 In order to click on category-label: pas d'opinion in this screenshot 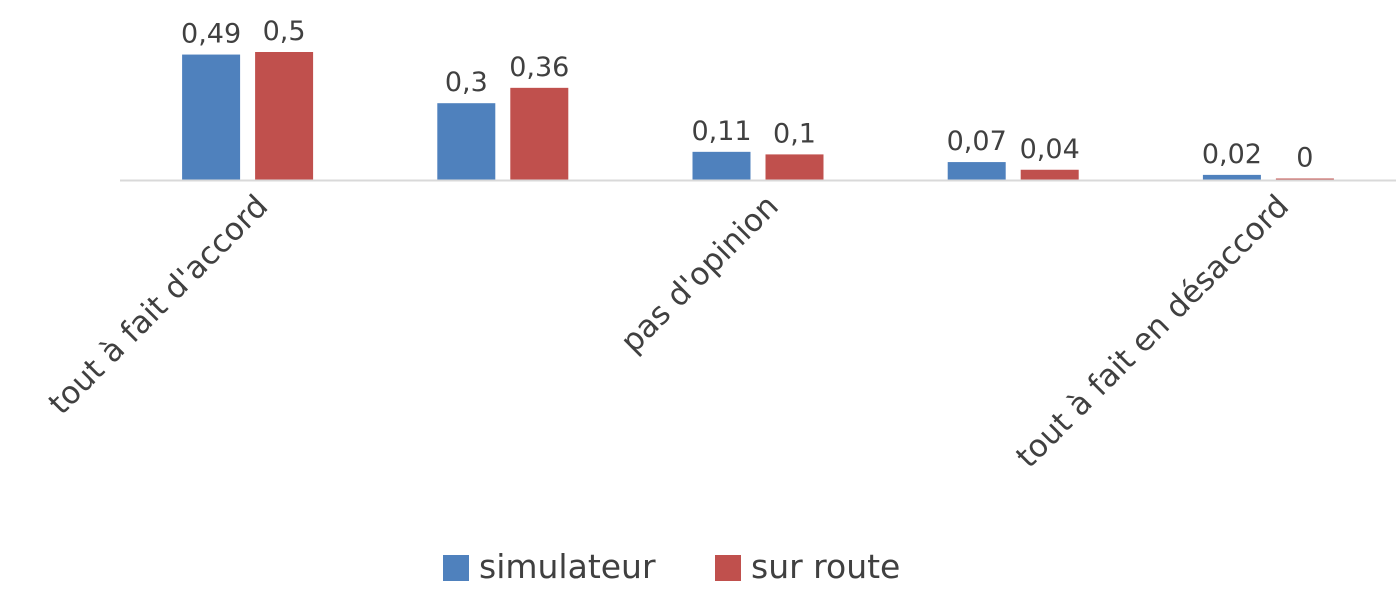, I will do `click(700, 274)`.